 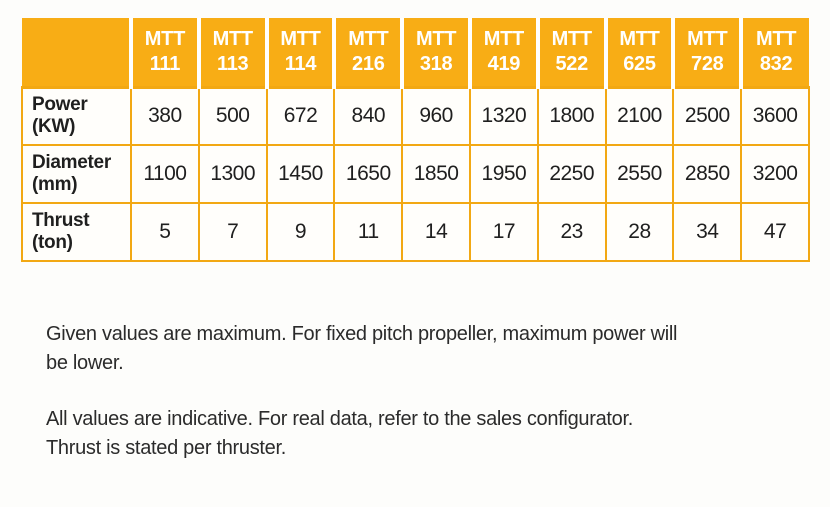 What do you see at coordinates (775, 116) in the screenshot?
I see `table-cell: 3600` at bounding box center [775, 116].